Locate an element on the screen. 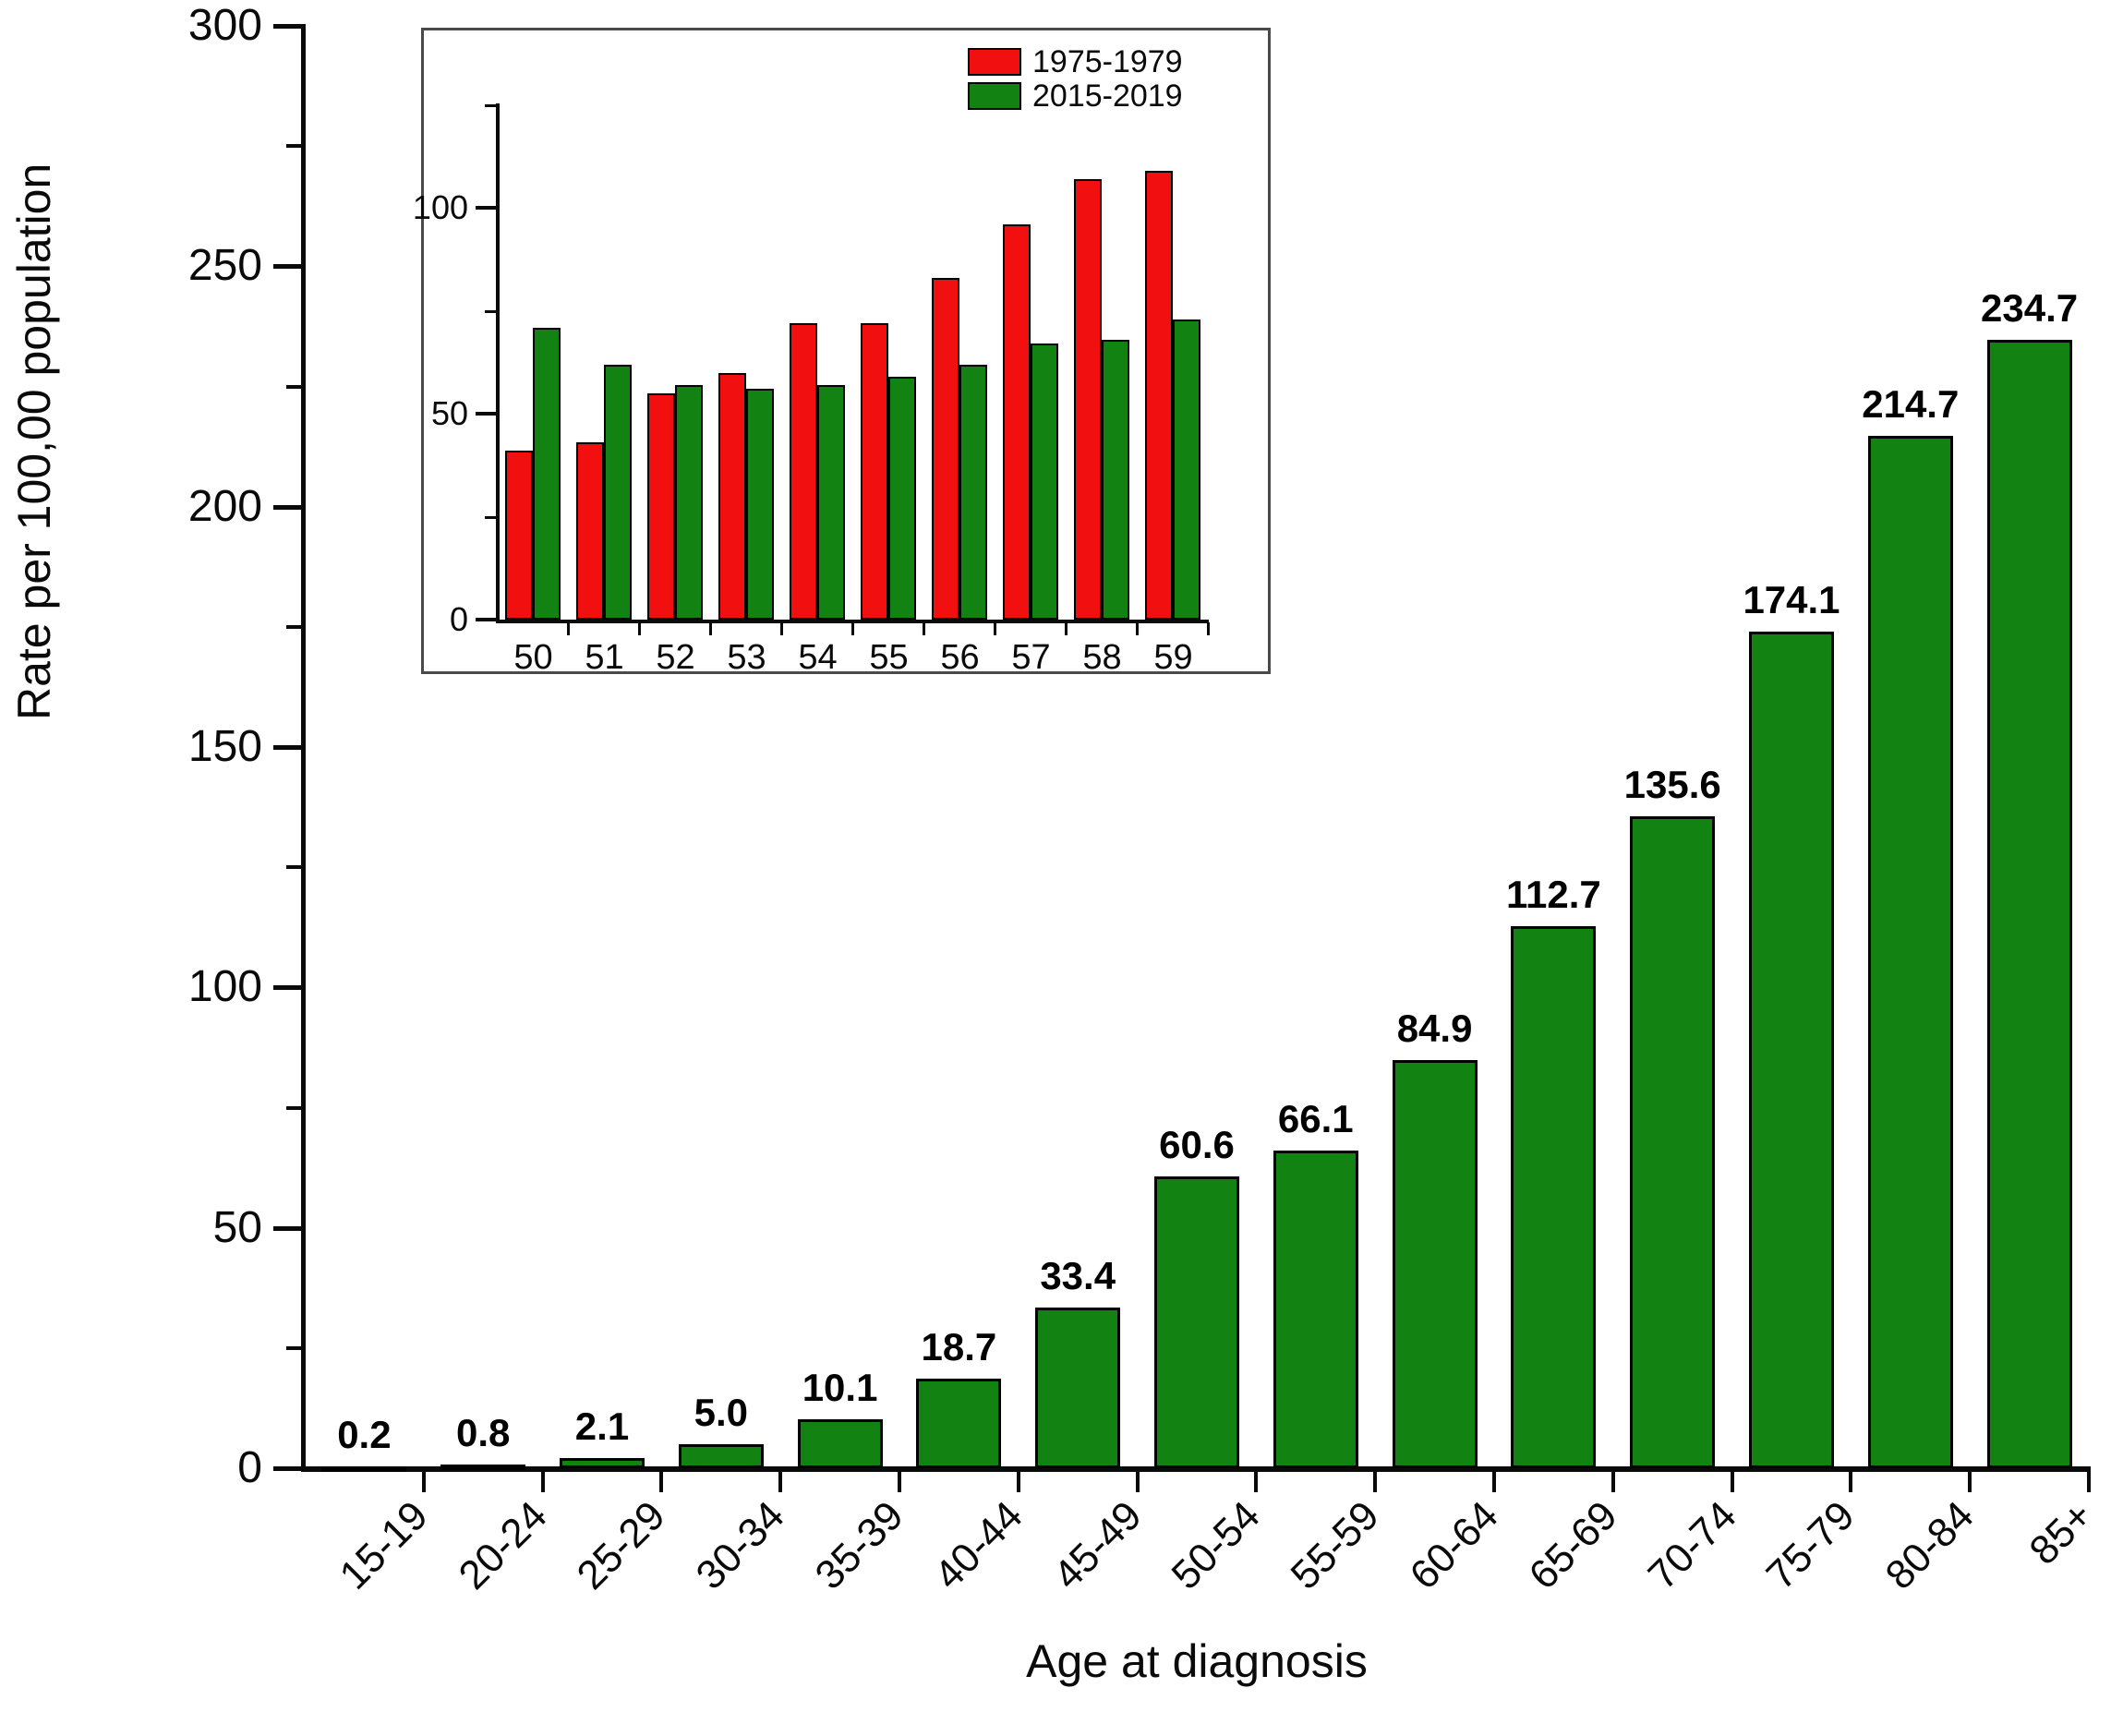 This screenshot has width=2111, height=1736. legend-row-1975-1979: 1975-1979 is located at coordinates (1075, 62).